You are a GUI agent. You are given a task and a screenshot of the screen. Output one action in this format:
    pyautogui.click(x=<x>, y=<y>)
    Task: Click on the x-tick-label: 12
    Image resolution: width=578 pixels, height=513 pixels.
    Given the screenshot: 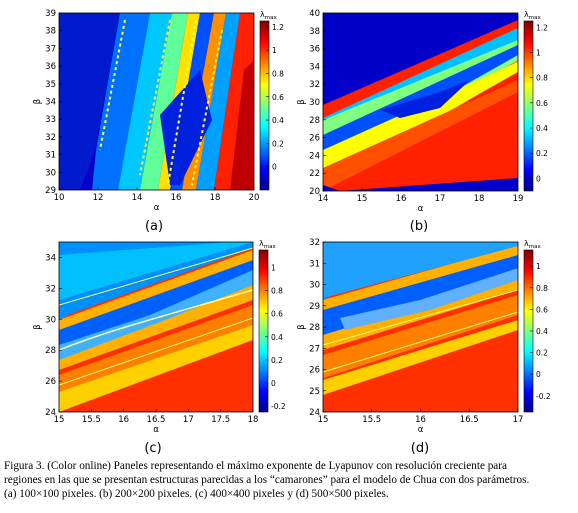 What is the action you would take?
    pyautogui.click(x=98, y=198)
    